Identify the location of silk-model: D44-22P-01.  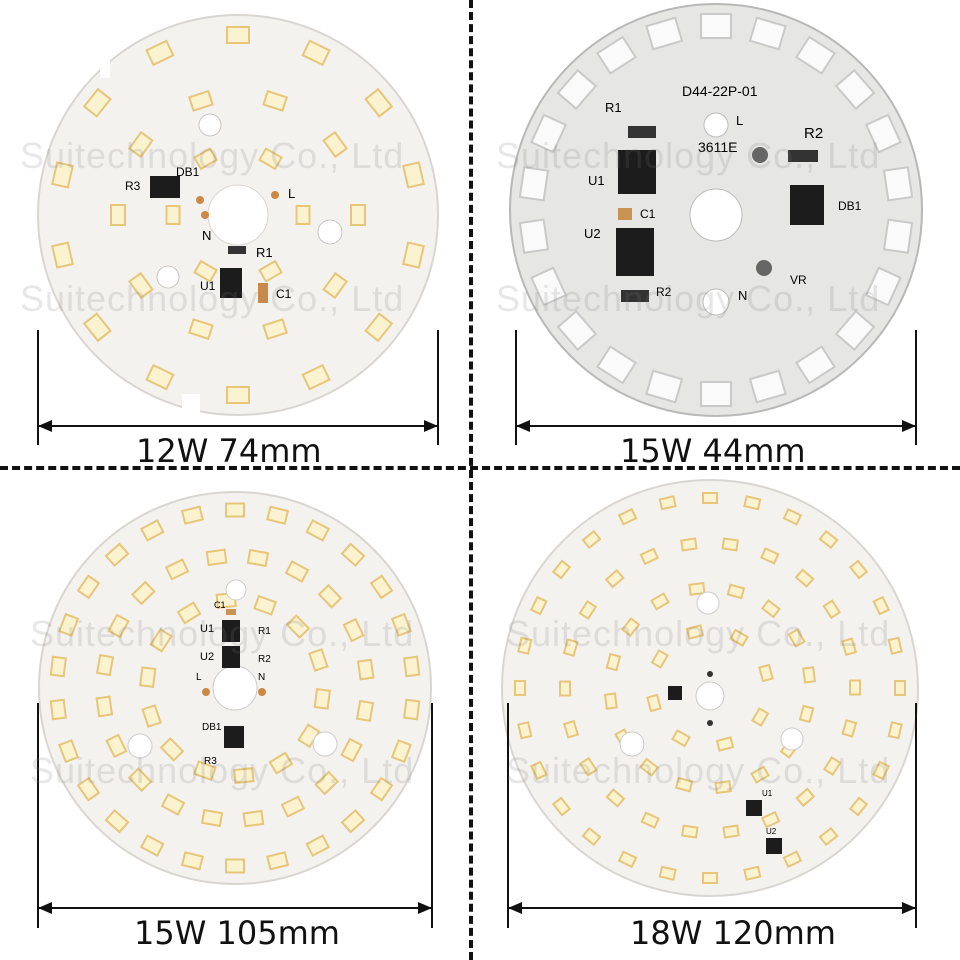
(720, 91).